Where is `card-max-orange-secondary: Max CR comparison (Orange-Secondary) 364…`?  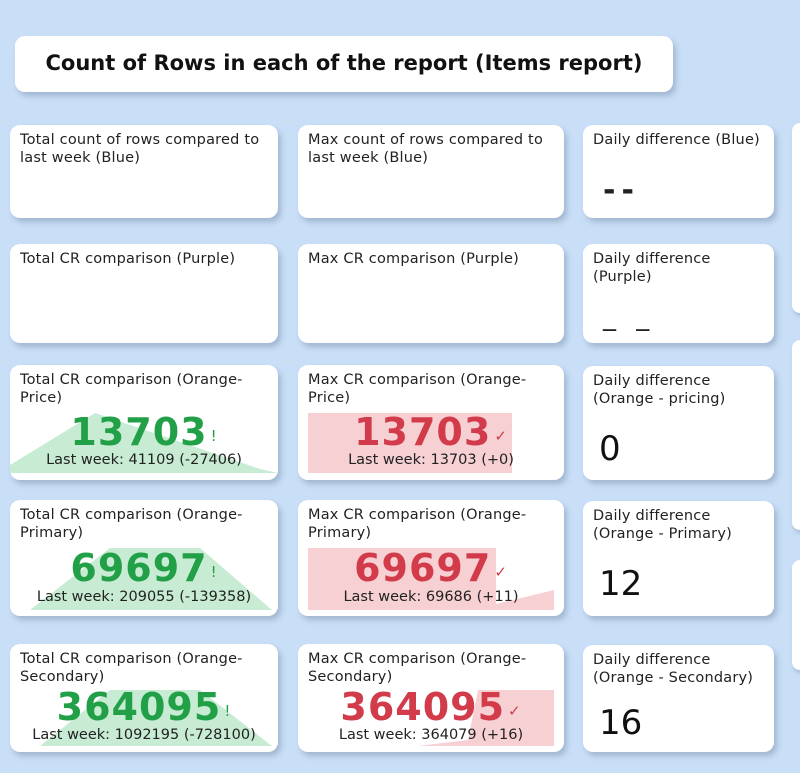
card-max-orange-secondary: Max CR comparison (Orange-Secondary) 364… is located at coordinates (431, 698).